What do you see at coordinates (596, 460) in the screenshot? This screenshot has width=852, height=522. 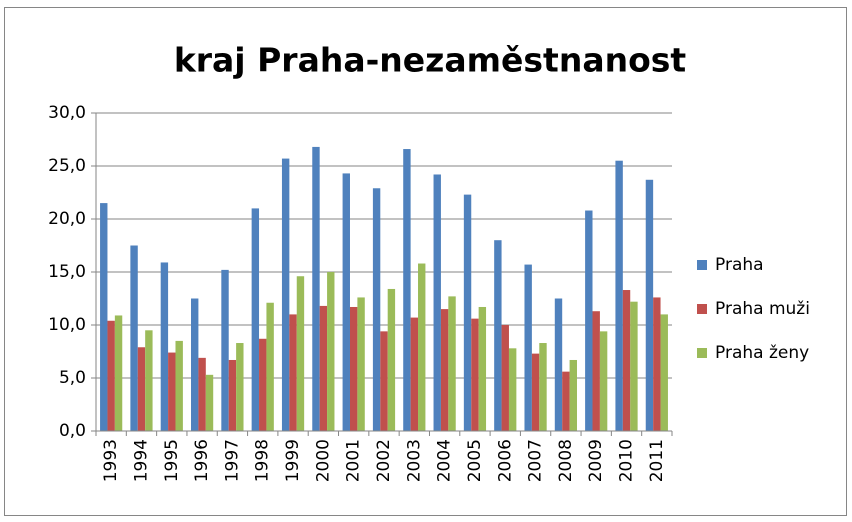 I see `x-tick-label: 2009` at bounding box center [596, 460].